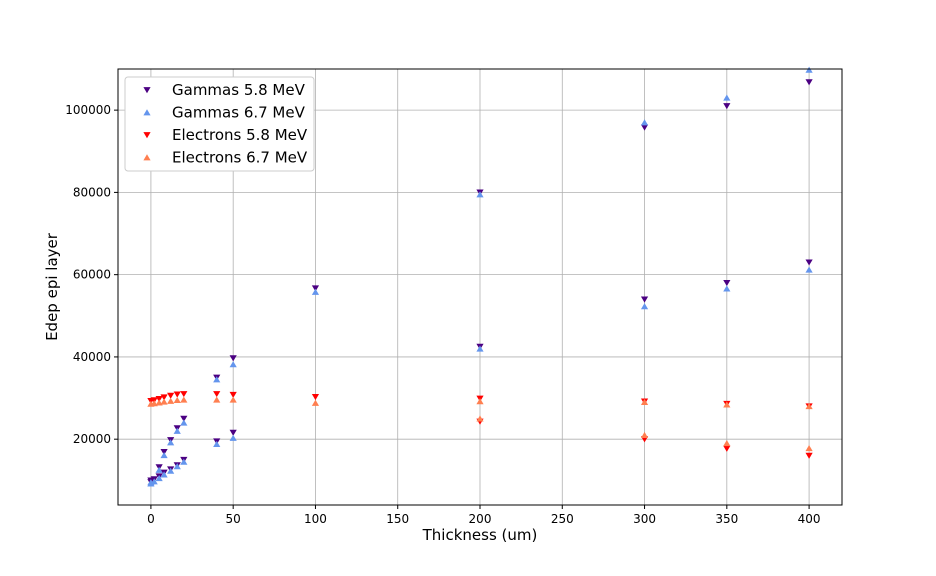 This screenshot has width=936, height=576. What do you see at coordinates (644, 519) in the screenshot?
I see `x-tick-label: 300` at bounding box center [644, 519].